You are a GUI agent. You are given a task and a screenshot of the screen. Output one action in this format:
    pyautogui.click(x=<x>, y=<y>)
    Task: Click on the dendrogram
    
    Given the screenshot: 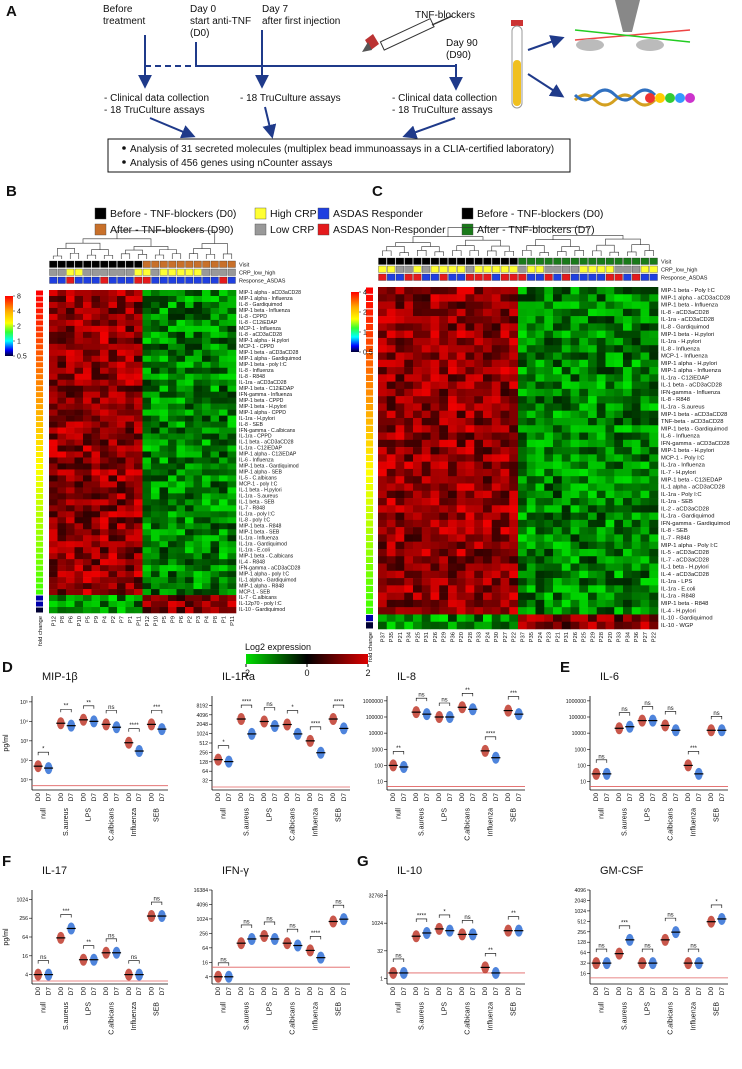 What is the action you would take?
    pyautogui.click(x=413, y=245)
    